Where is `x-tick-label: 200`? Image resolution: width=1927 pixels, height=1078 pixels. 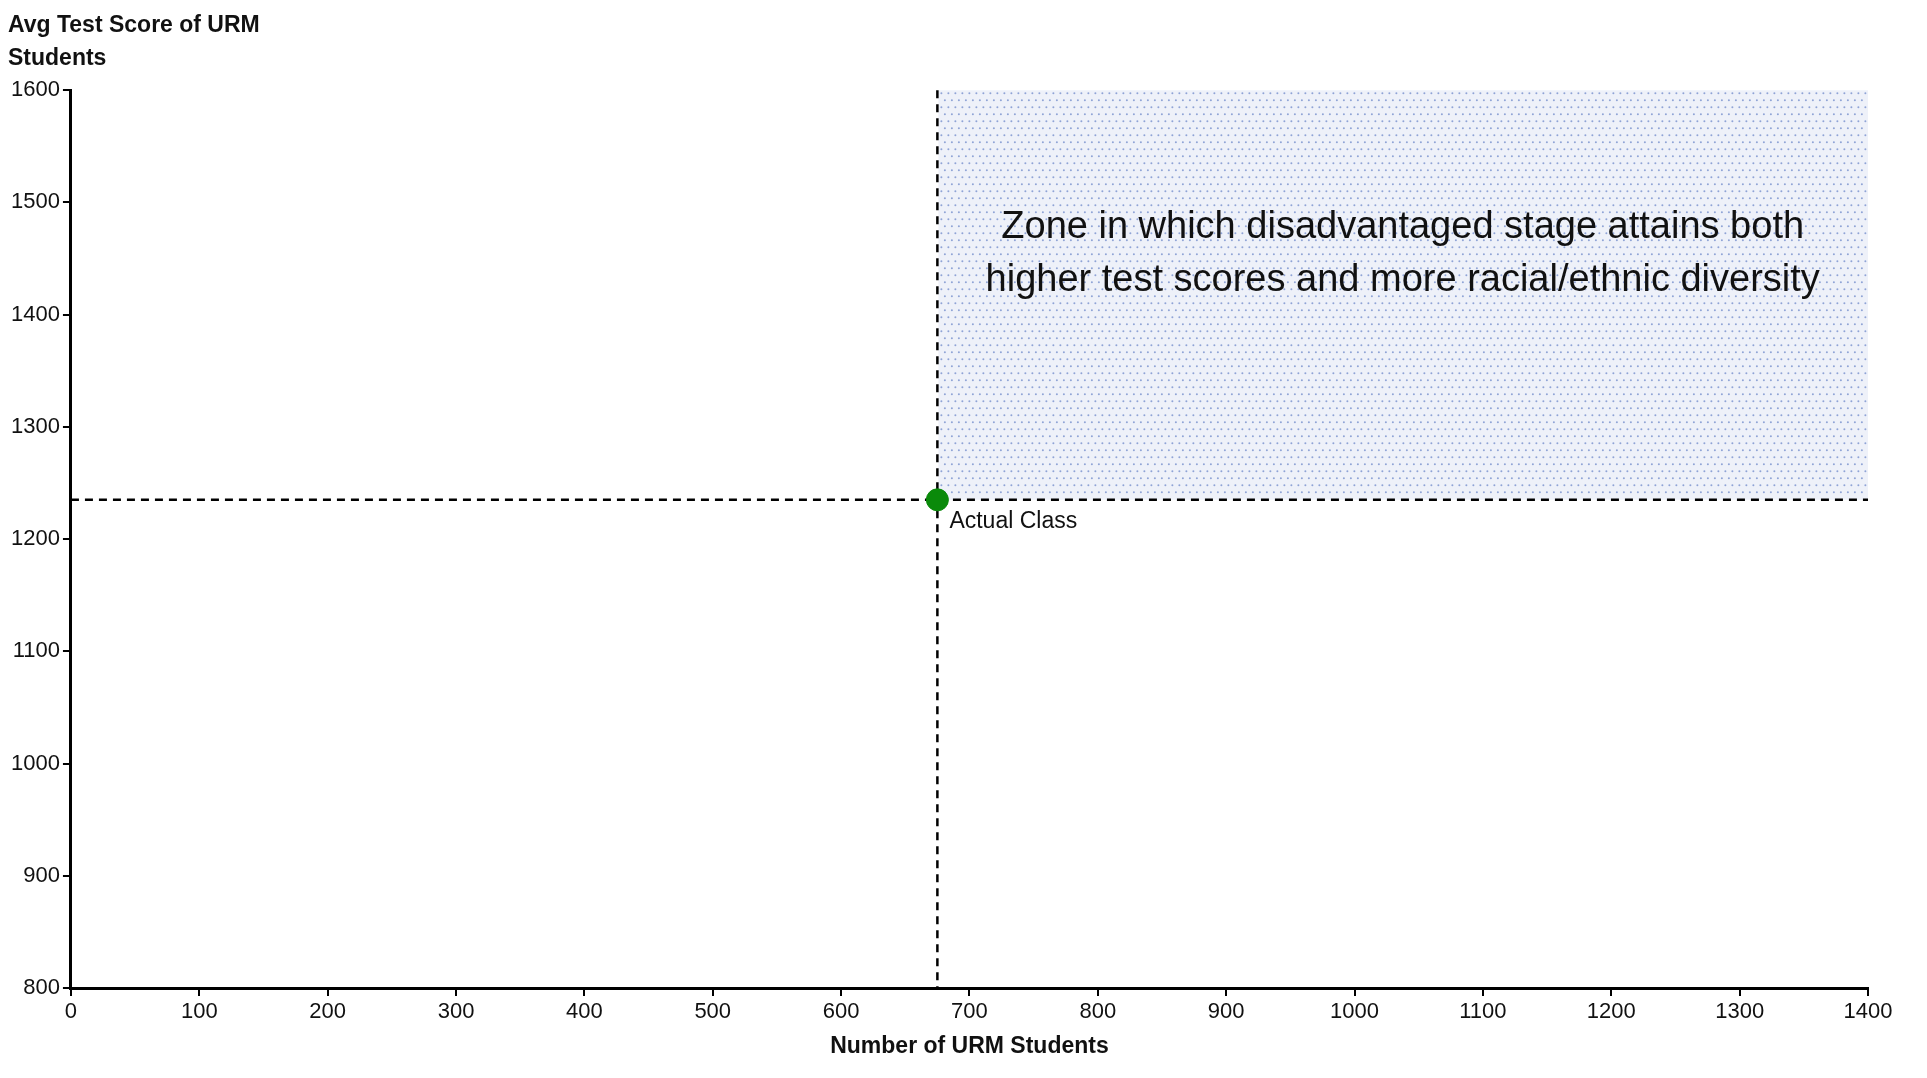 x-tick-label: 200 is located at coordinates (328, 1011).